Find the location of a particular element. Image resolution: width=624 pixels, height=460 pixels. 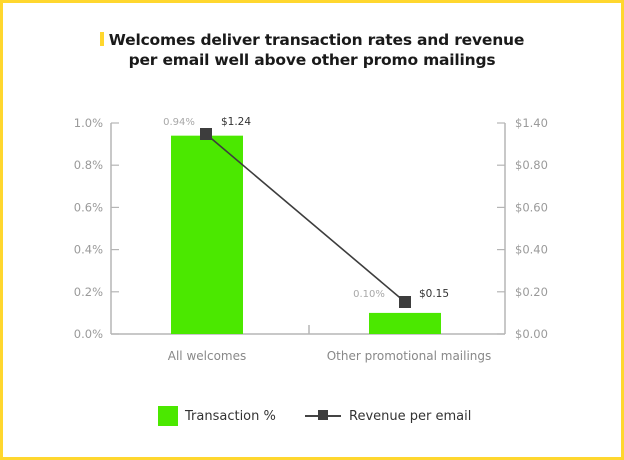

left-axis-tick-label: 0.0% is located at coordinates (88, 334).